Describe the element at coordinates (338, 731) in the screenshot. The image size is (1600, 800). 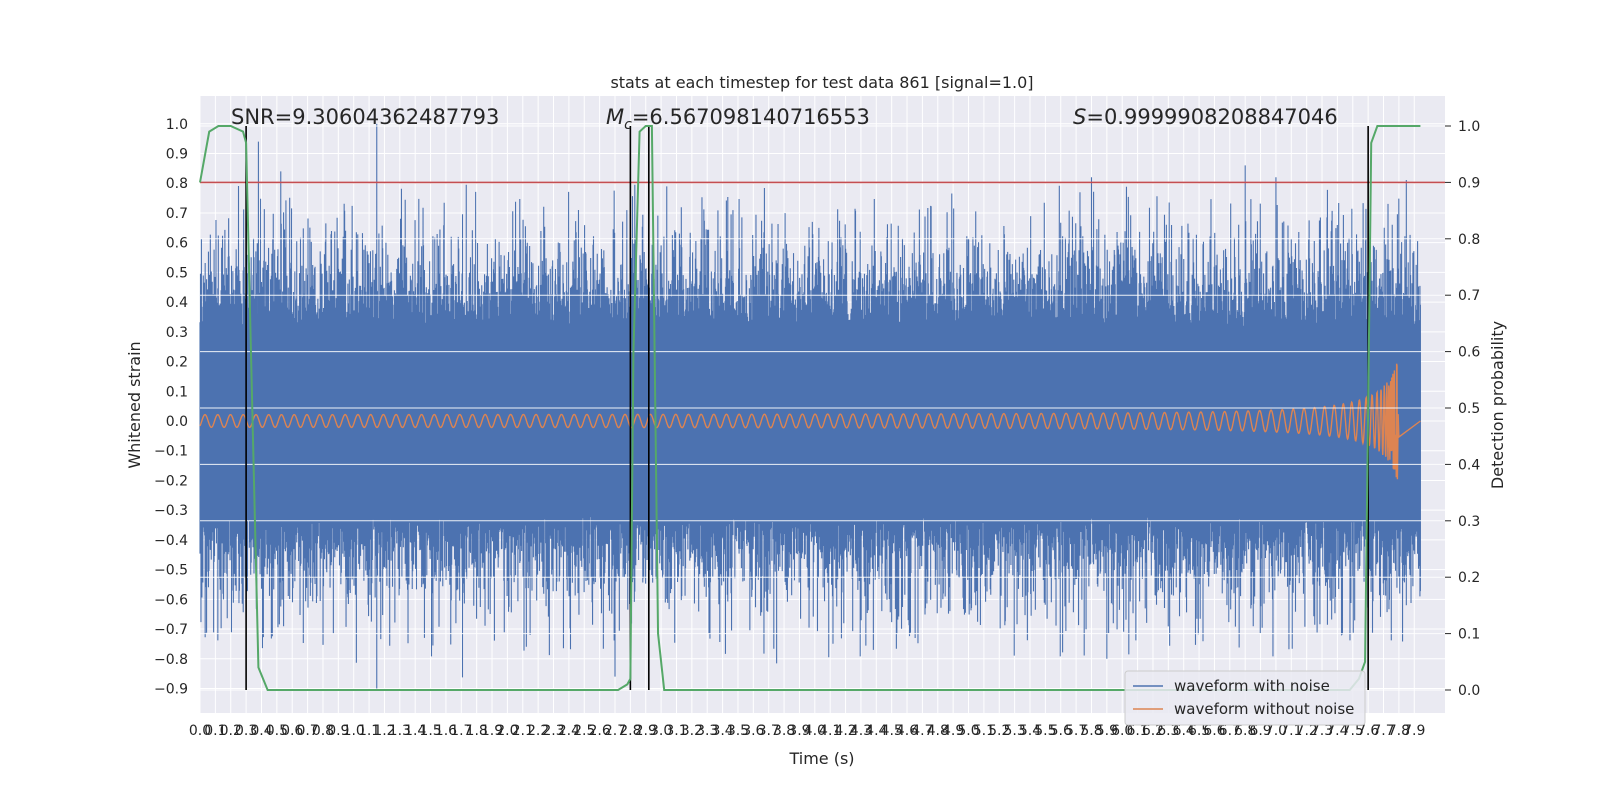
I see `x-tick-label: 0.9` at that location.